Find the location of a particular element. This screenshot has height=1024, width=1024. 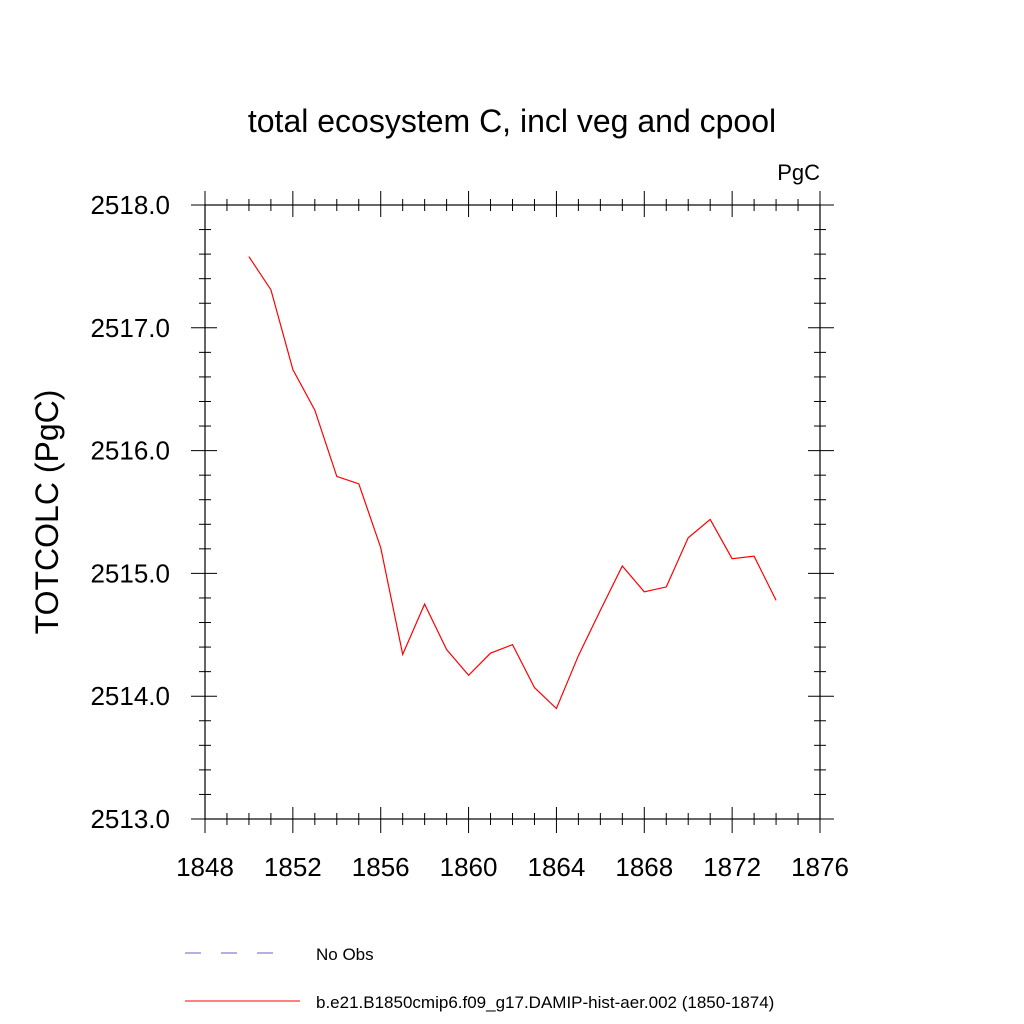

units-label: PgC is located at coordinates (798, 172).